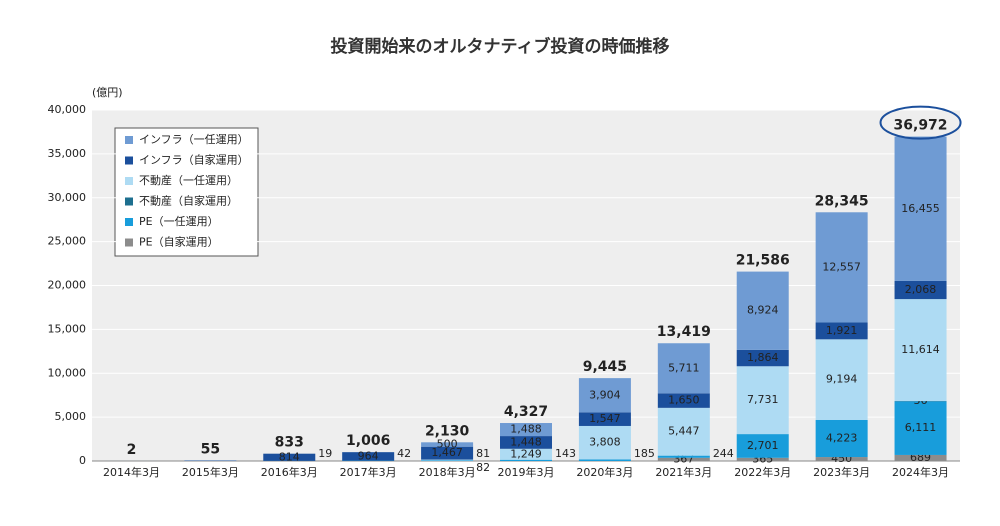 The width and height of the screenshot is (1000, 526). I want to click on value-label: 16,455, so click(920, 208).